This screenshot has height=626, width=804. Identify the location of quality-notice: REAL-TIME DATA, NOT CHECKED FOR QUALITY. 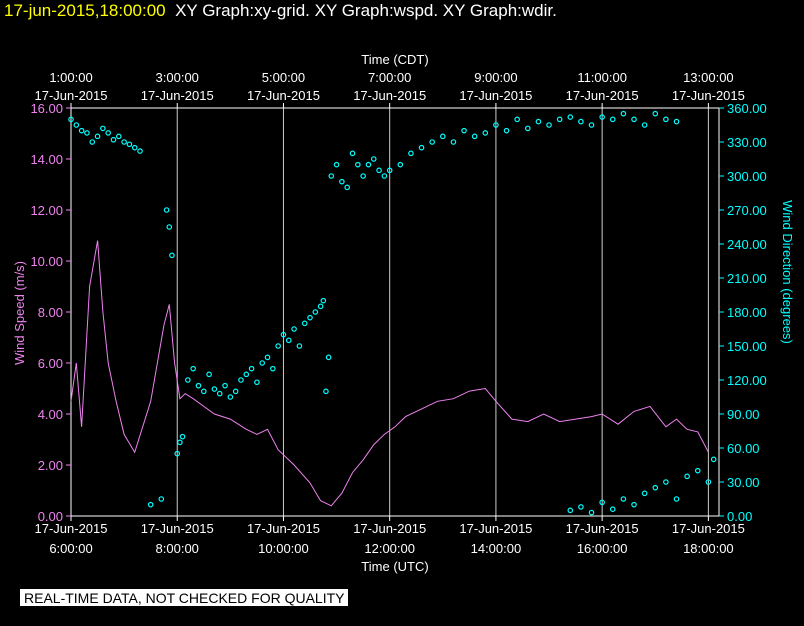
(184, 597).